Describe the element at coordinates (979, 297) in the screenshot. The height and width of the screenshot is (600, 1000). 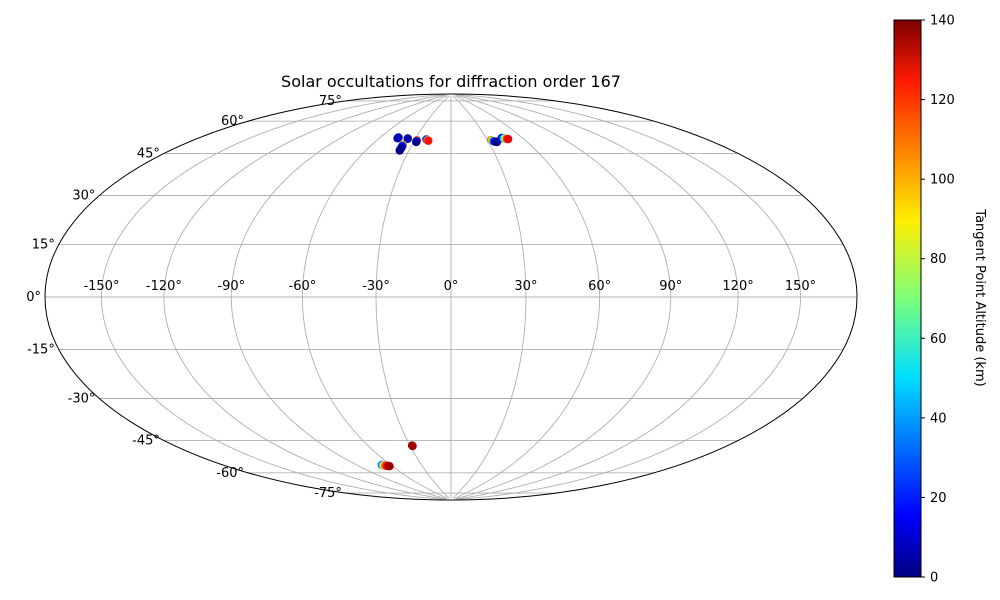
I see `colorbar-label: Tangent Point Altitude (km)` at that location.